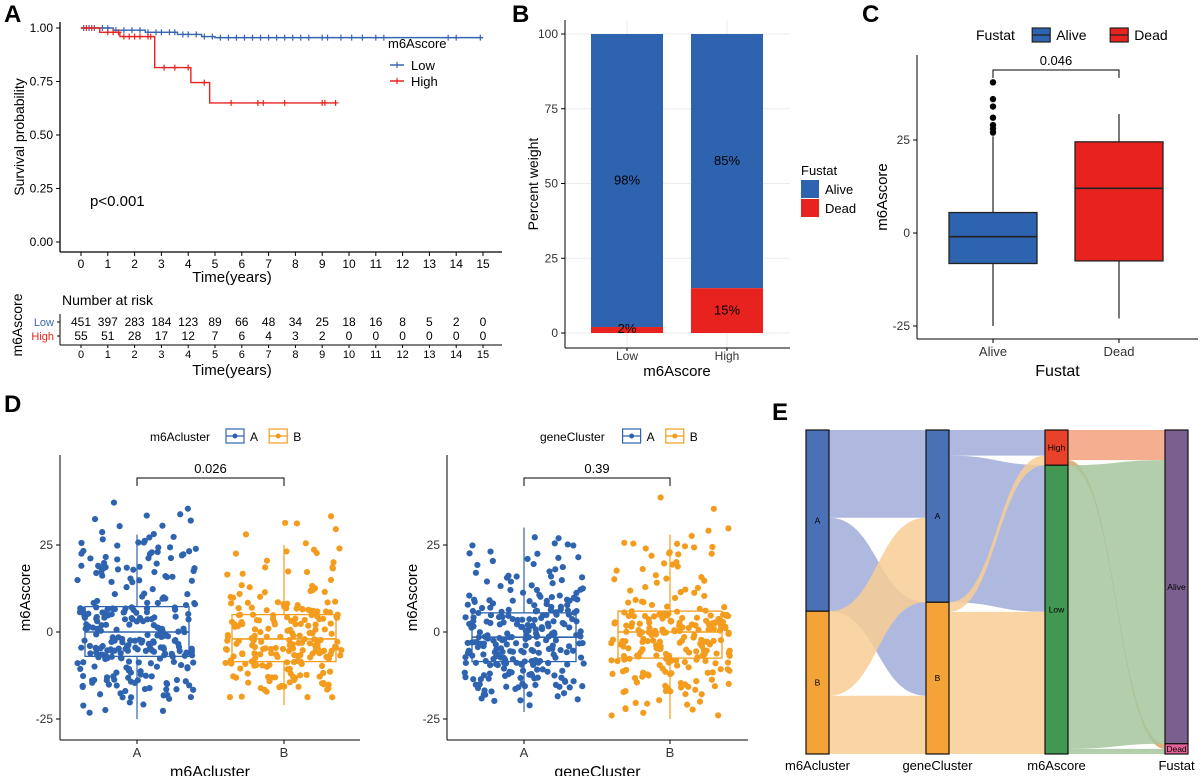 This screenshot has width=1200, height=776. What do you see at coordinates (597, 770) in the screenshot?
I see `x-axis-title: geneCluster` at bounding box center [597, 770].